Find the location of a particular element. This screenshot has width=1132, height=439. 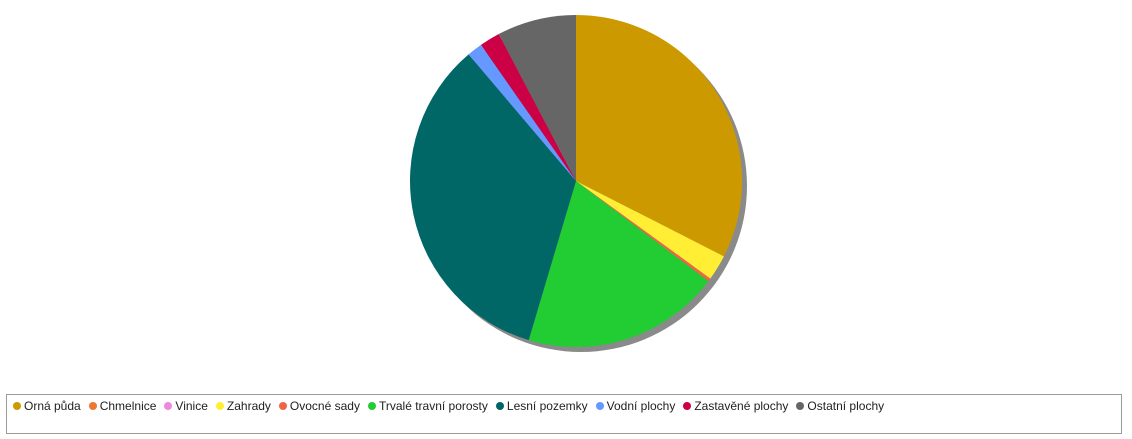

pie-slice-lesni-pozemky is located at coordinates (493, 197).